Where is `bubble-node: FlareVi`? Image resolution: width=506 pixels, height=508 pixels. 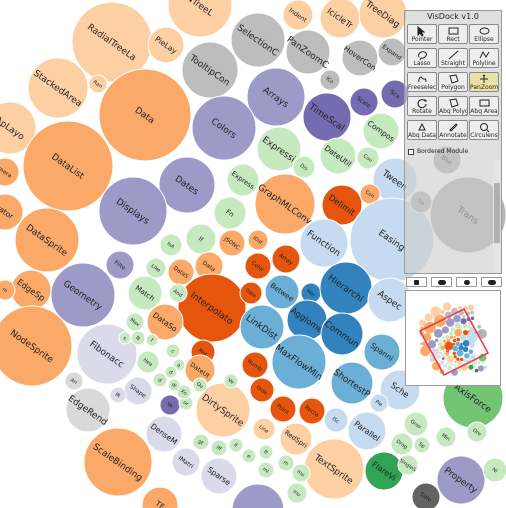
bubble-node: FlareVi is located at coordinates (384, 471).